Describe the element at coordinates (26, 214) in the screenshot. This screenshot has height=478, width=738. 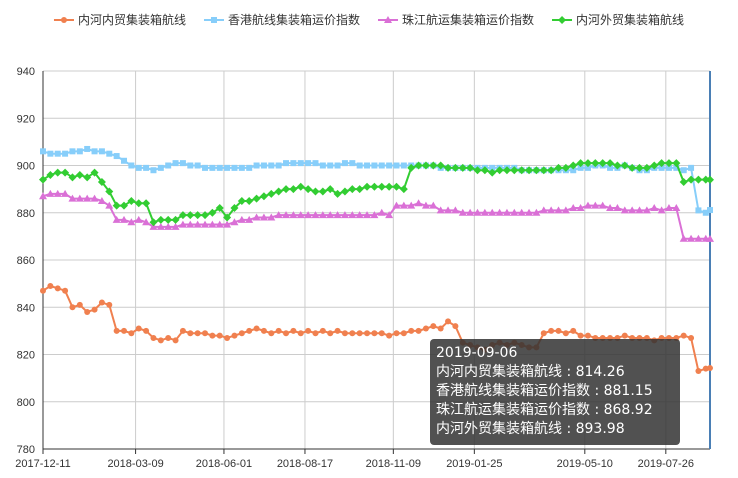
I see `y-tick-label: 880` at that location.